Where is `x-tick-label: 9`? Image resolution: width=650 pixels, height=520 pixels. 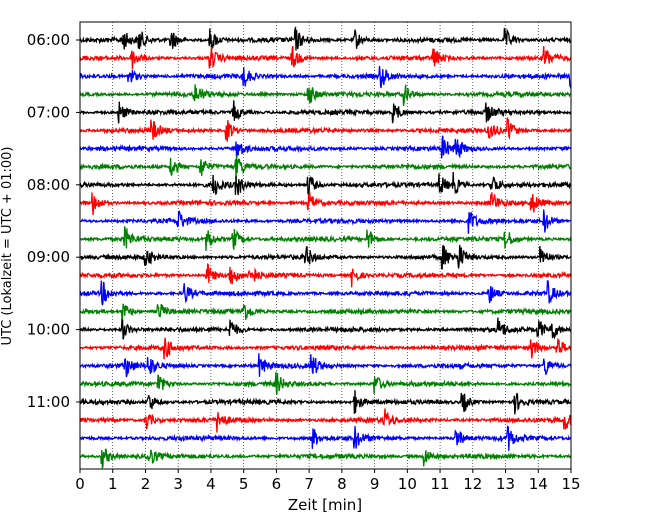
x-tick-label: 9 is located at coordinates (375, 484).